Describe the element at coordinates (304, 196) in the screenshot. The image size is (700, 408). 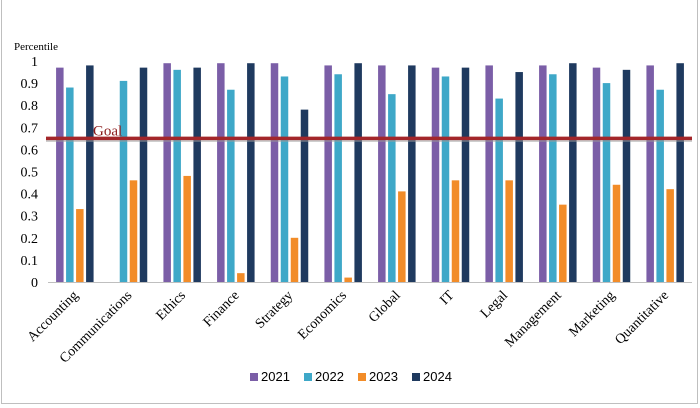
I see `bar-2024-strategy` at that location.